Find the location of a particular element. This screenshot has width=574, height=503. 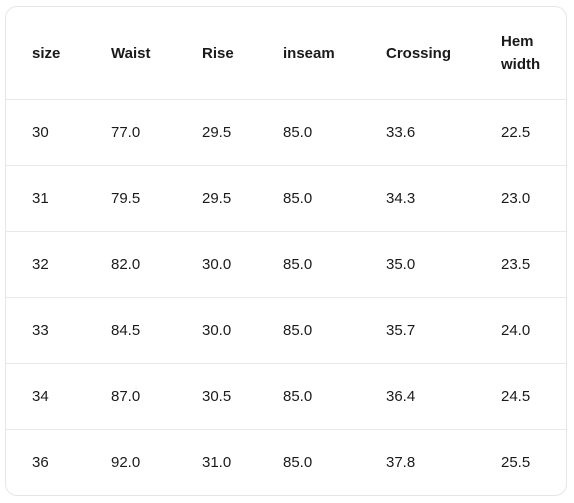

cell-size: 30 is located at coordinates (45, 132).